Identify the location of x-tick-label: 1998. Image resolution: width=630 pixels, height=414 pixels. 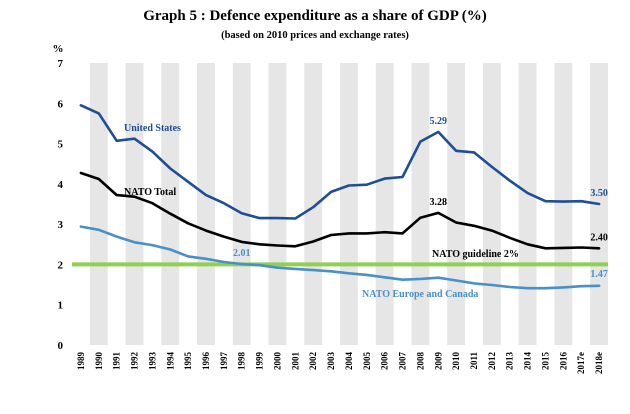
(242, 361).